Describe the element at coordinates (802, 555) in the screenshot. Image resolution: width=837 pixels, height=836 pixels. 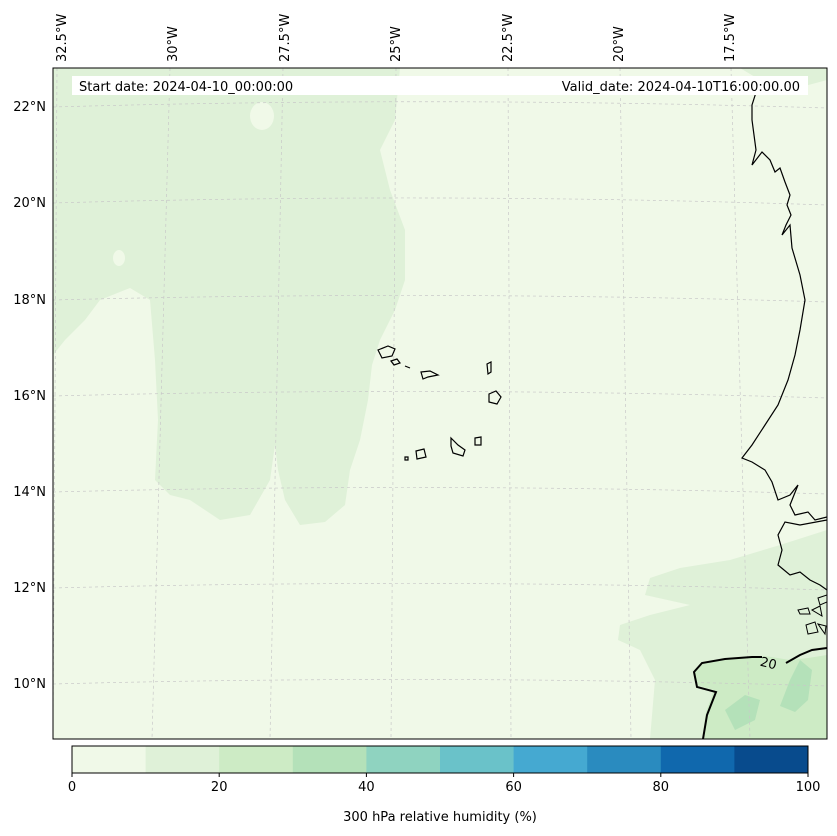
I see `africa-coastline-south` at that location.